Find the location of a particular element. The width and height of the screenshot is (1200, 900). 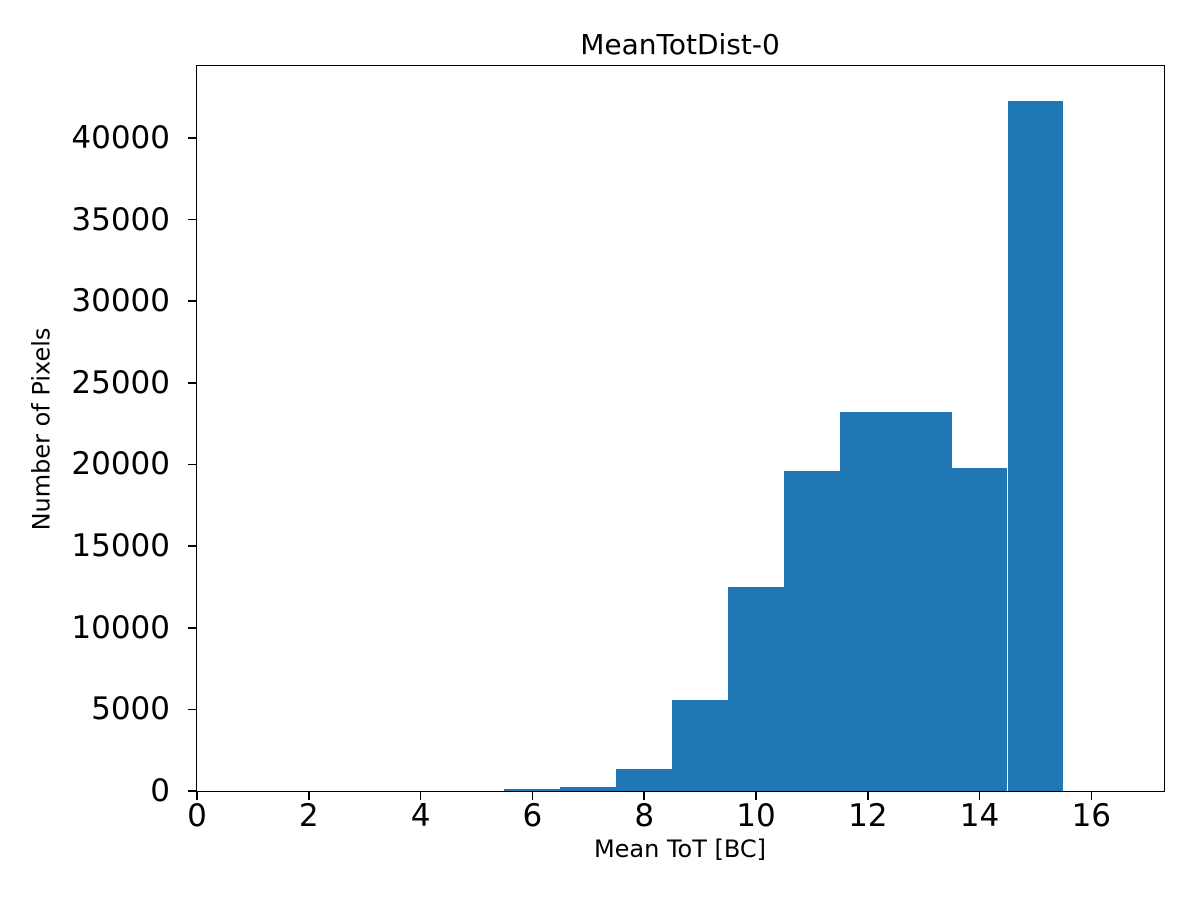

y-axis-label: Number of Pixels is located at coordinates (41, 429).